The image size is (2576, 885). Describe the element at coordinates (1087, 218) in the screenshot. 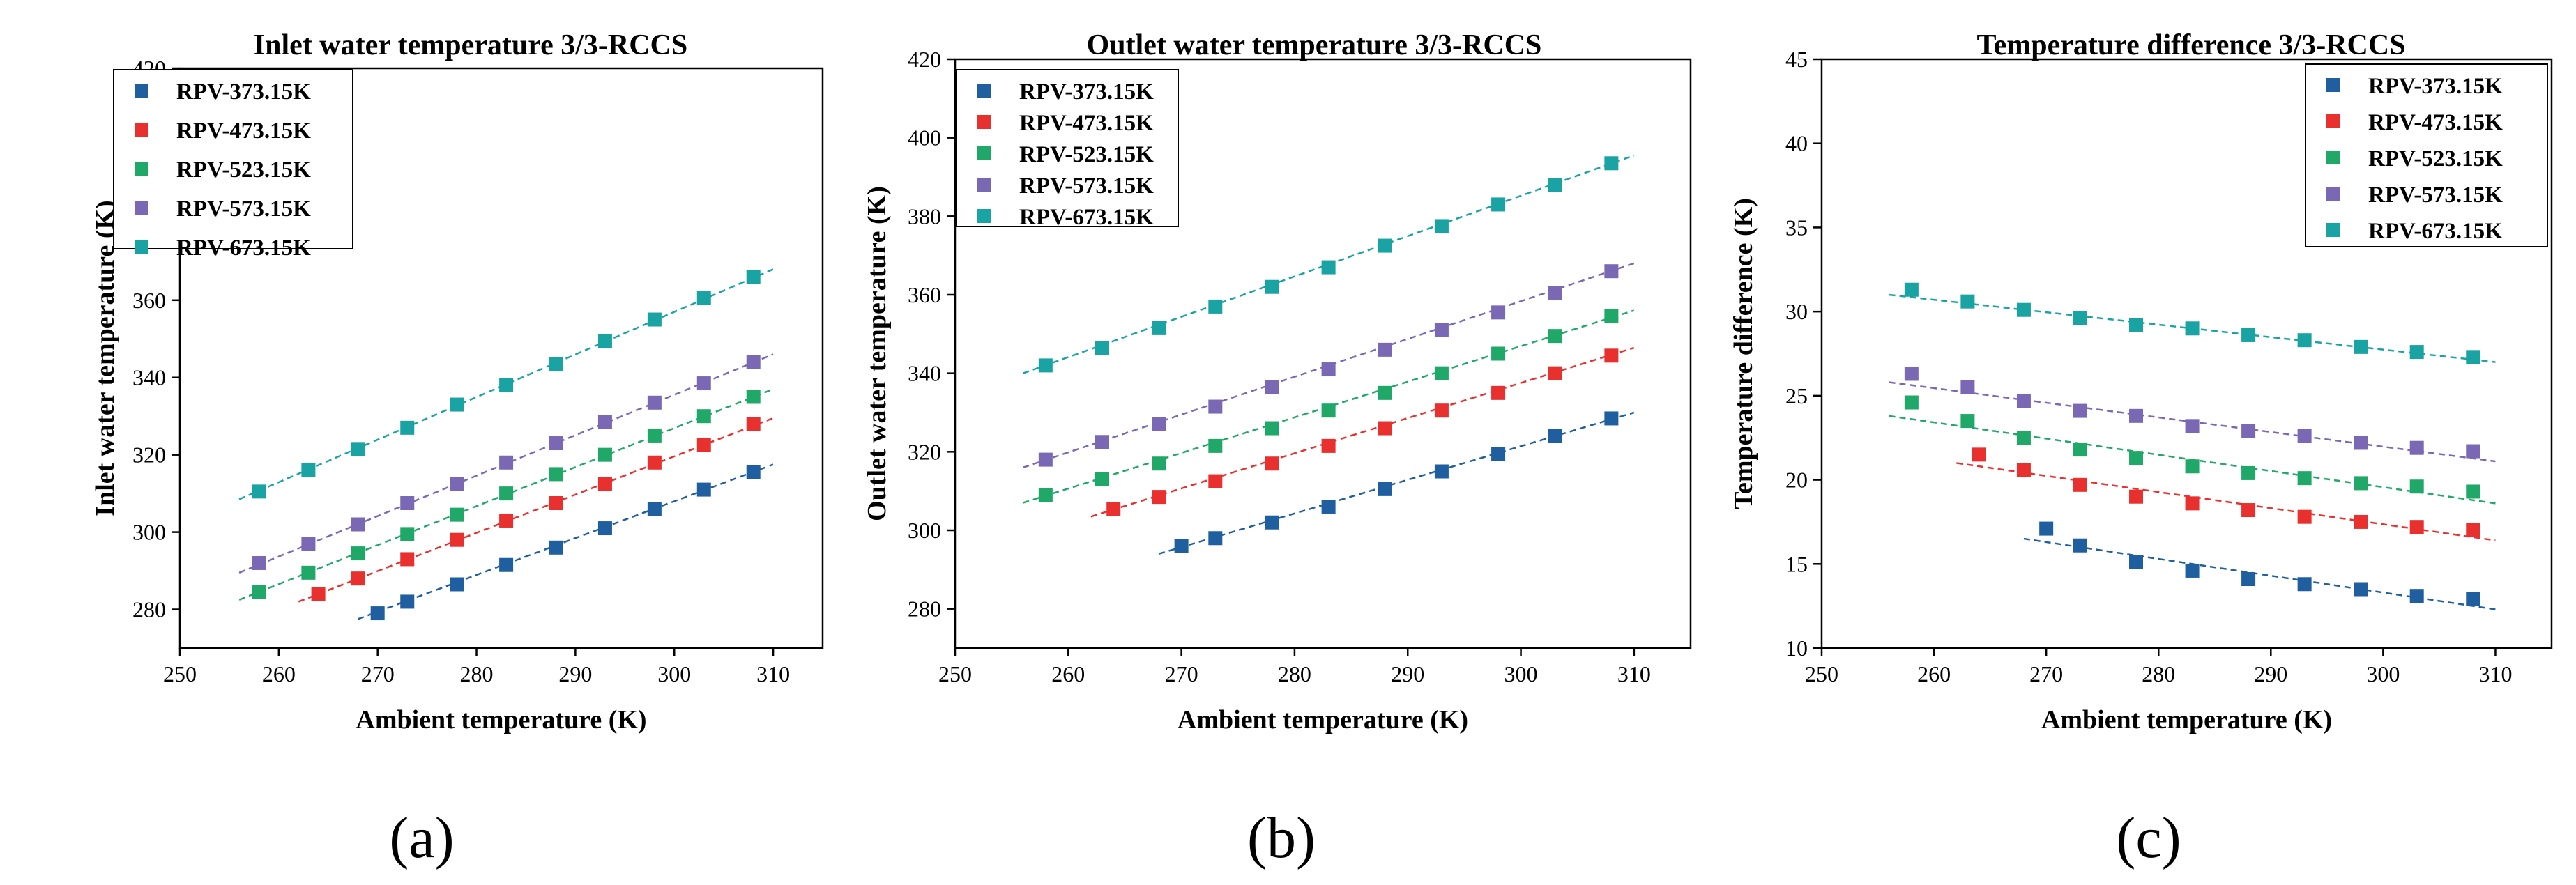

I see `legend-label: RPV-673.15K` at that location.